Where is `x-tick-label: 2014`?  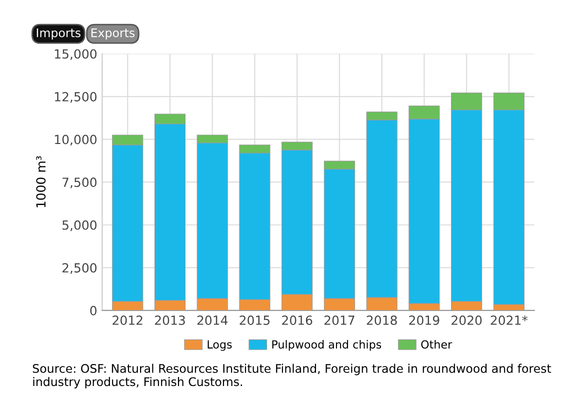
x-tick-label: 2014 is located at coordinates (212, 320).